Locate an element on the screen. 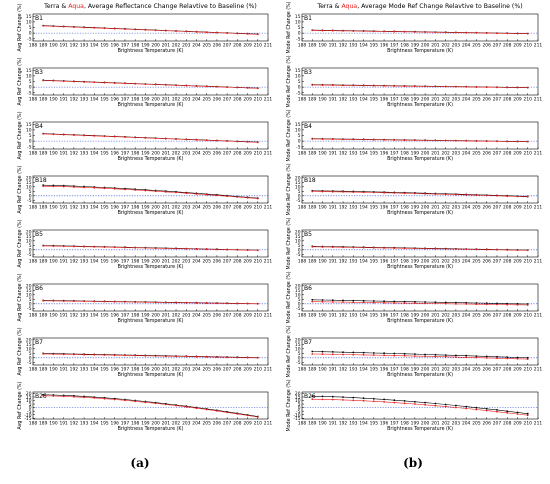 The image size is (550, 484). x-axis-label: Brightness Temperature (K) is located at coordinates (420, 159).